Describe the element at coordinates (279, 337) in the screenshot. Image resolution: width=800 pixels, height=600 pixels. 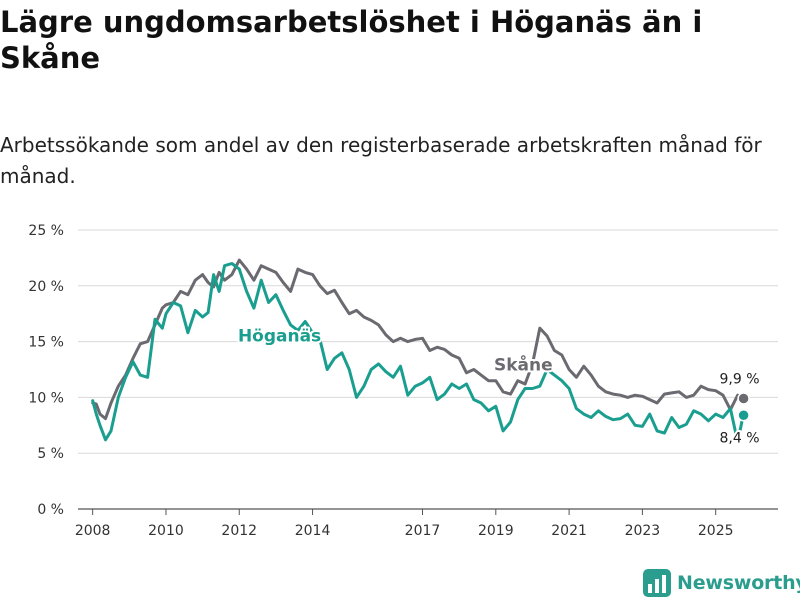
I see `series-label-hoganas: Höganäs` at that location.